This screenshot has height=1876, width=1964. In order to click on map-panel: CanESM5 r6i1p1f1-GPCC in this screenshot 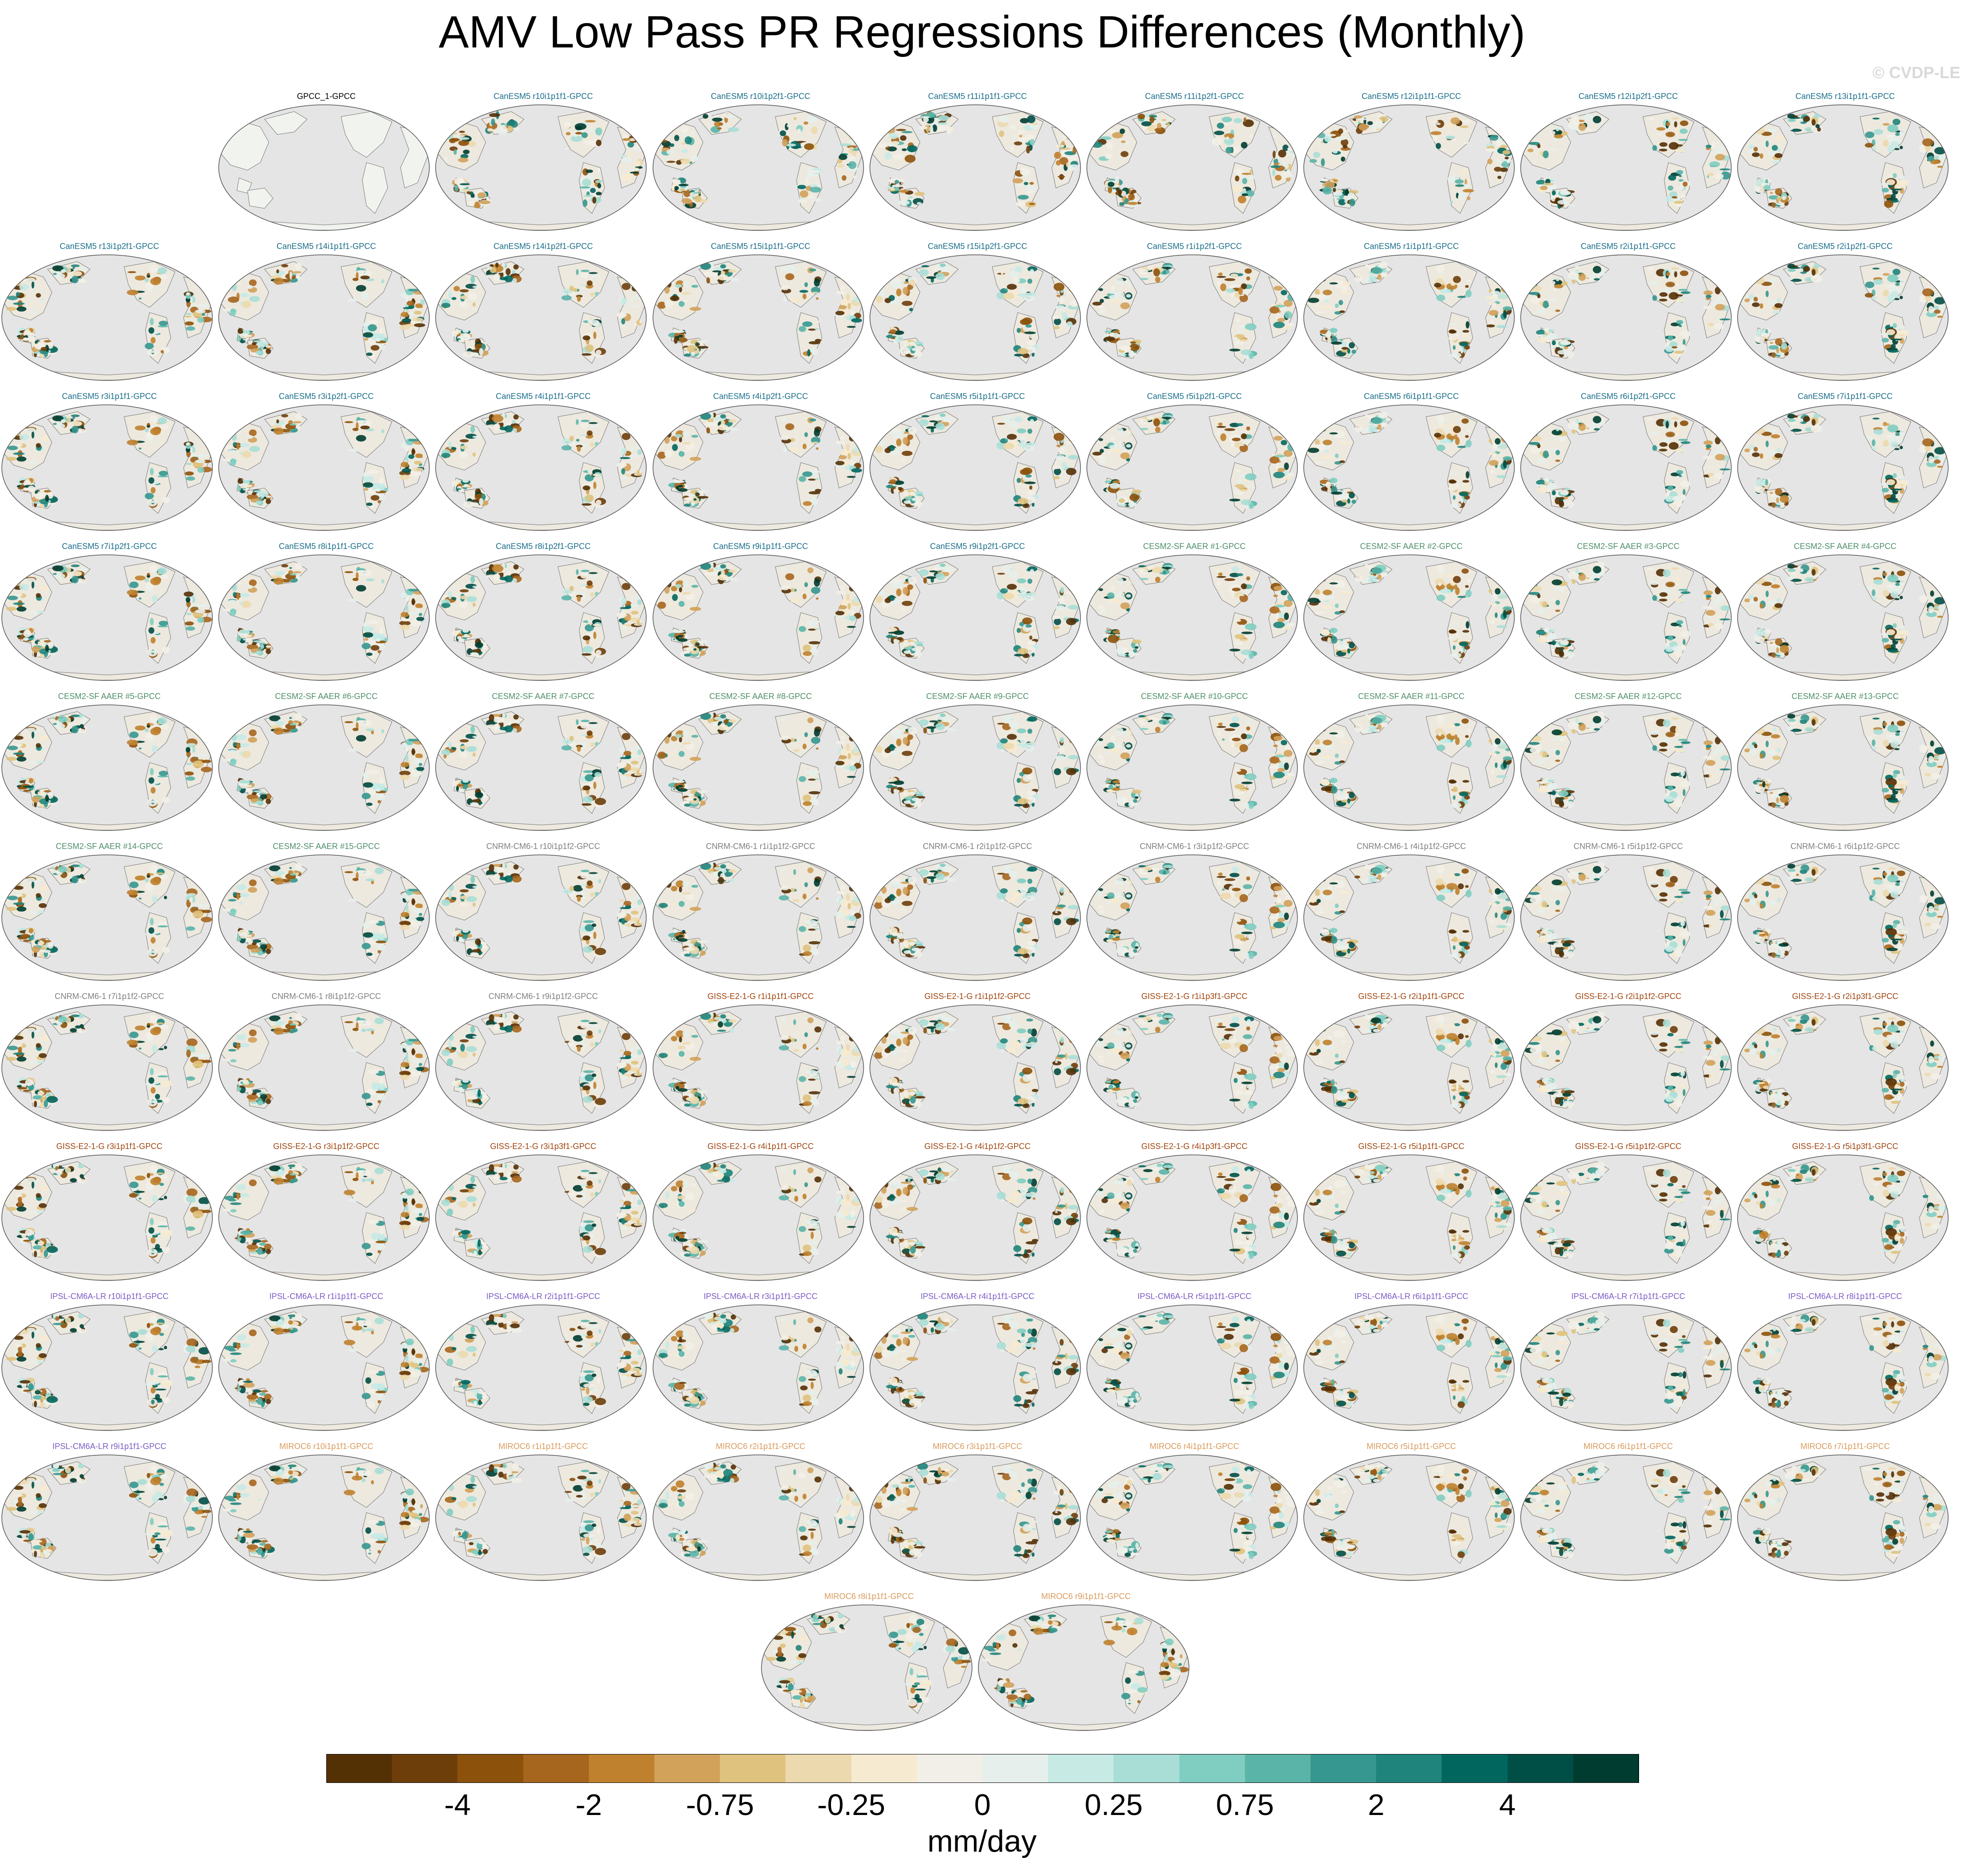, I will do `click(1411, 461)`.